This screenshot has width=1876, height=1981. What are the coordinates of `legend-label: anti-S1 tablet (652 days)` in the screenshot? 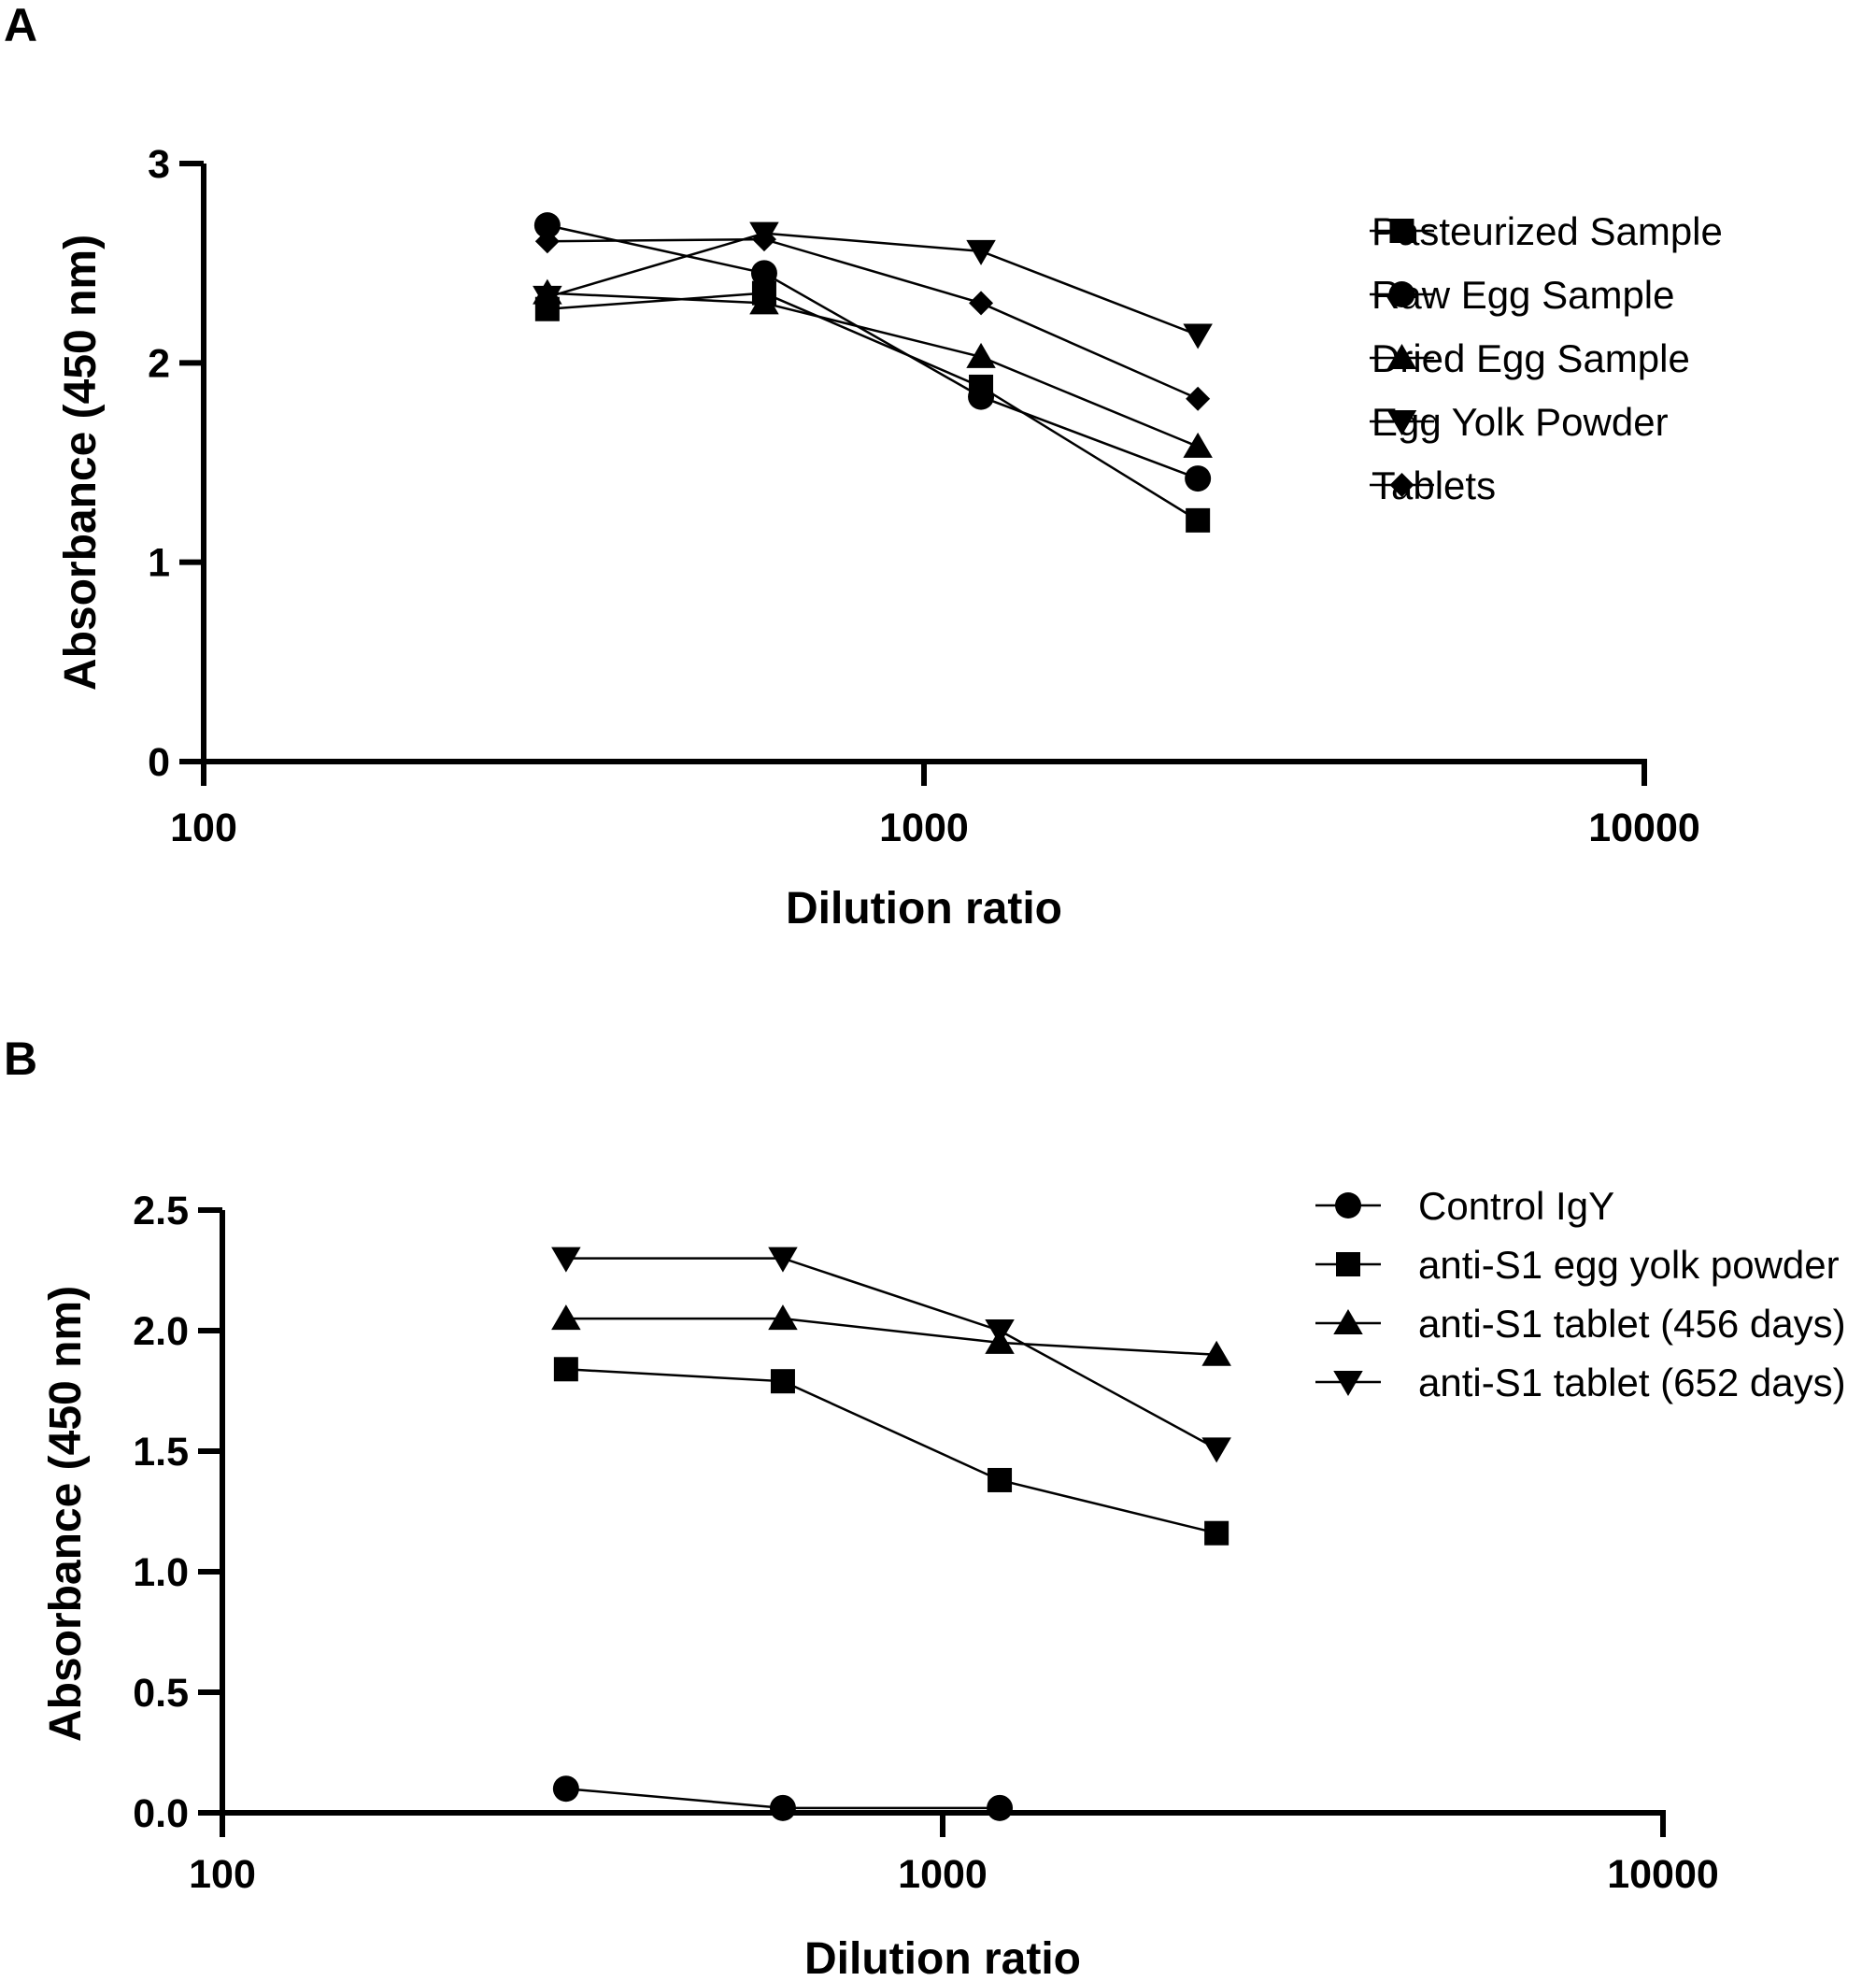 It's located at (1632, 1382).